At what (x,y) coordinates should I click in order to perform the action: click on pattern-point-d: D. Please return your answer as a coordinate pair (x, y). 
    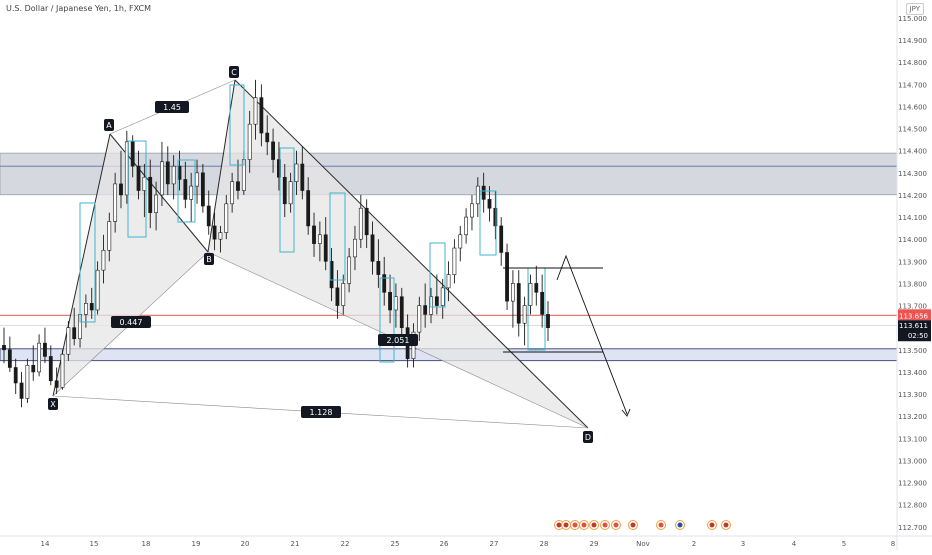
    Looking at the image, I should click on (588, 437).